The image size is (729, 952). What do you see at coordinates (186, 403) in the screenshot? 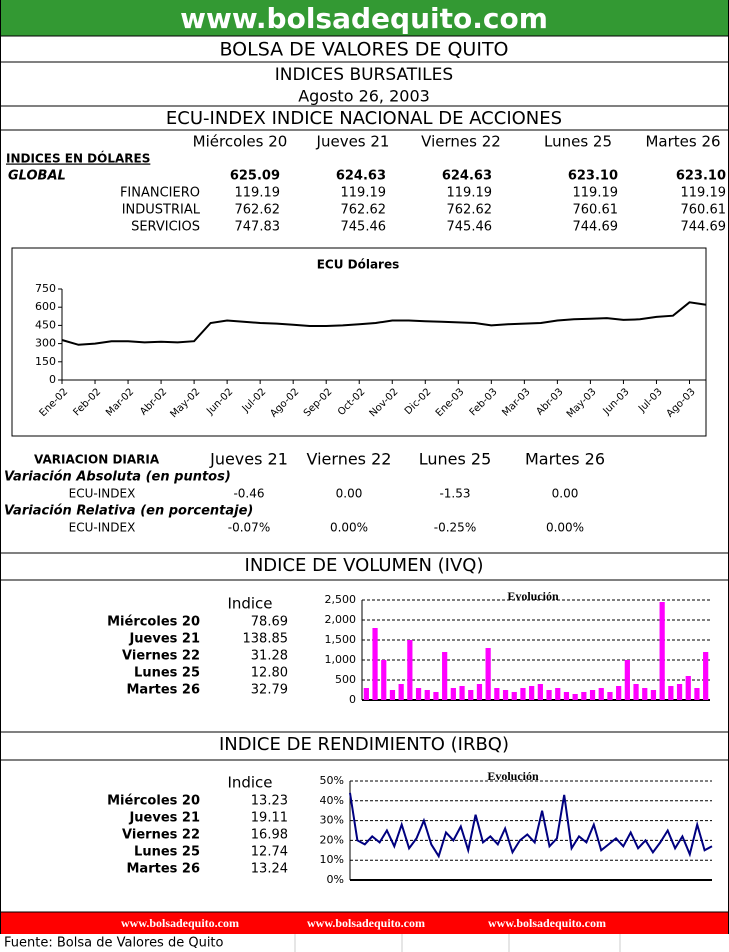
I see `x-tick-label: May-02` at bounding box center [186, 403].